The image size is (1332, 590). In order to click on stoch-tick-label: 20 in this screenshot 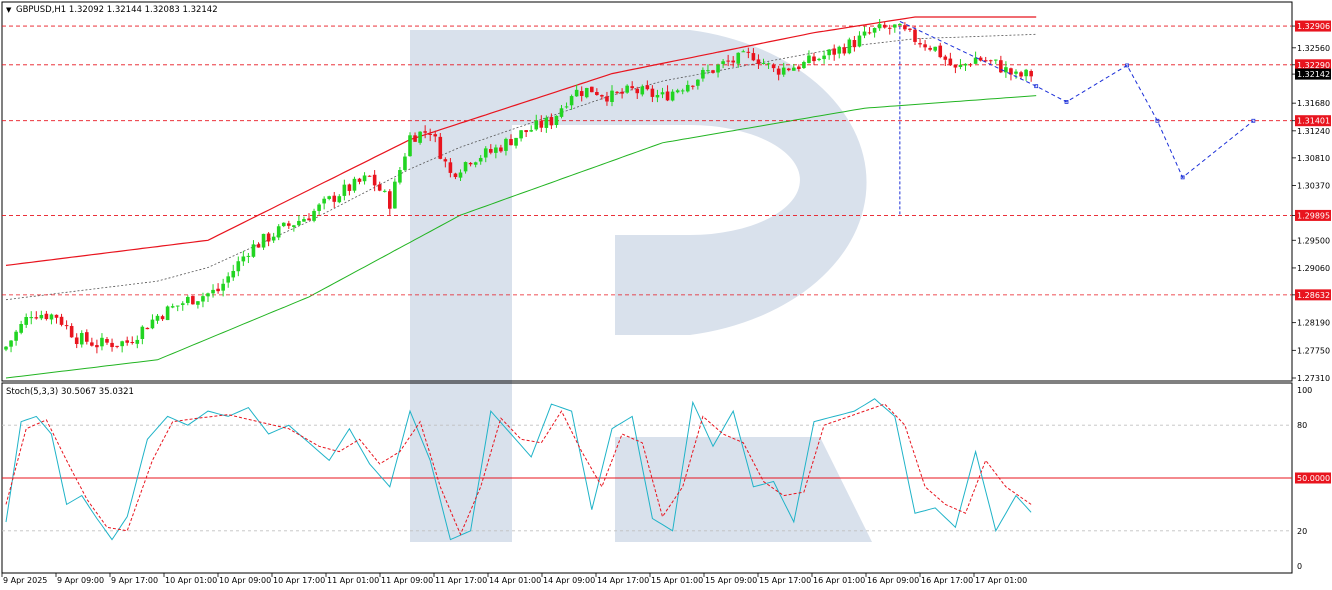, I will do `click(1302, 531)`.